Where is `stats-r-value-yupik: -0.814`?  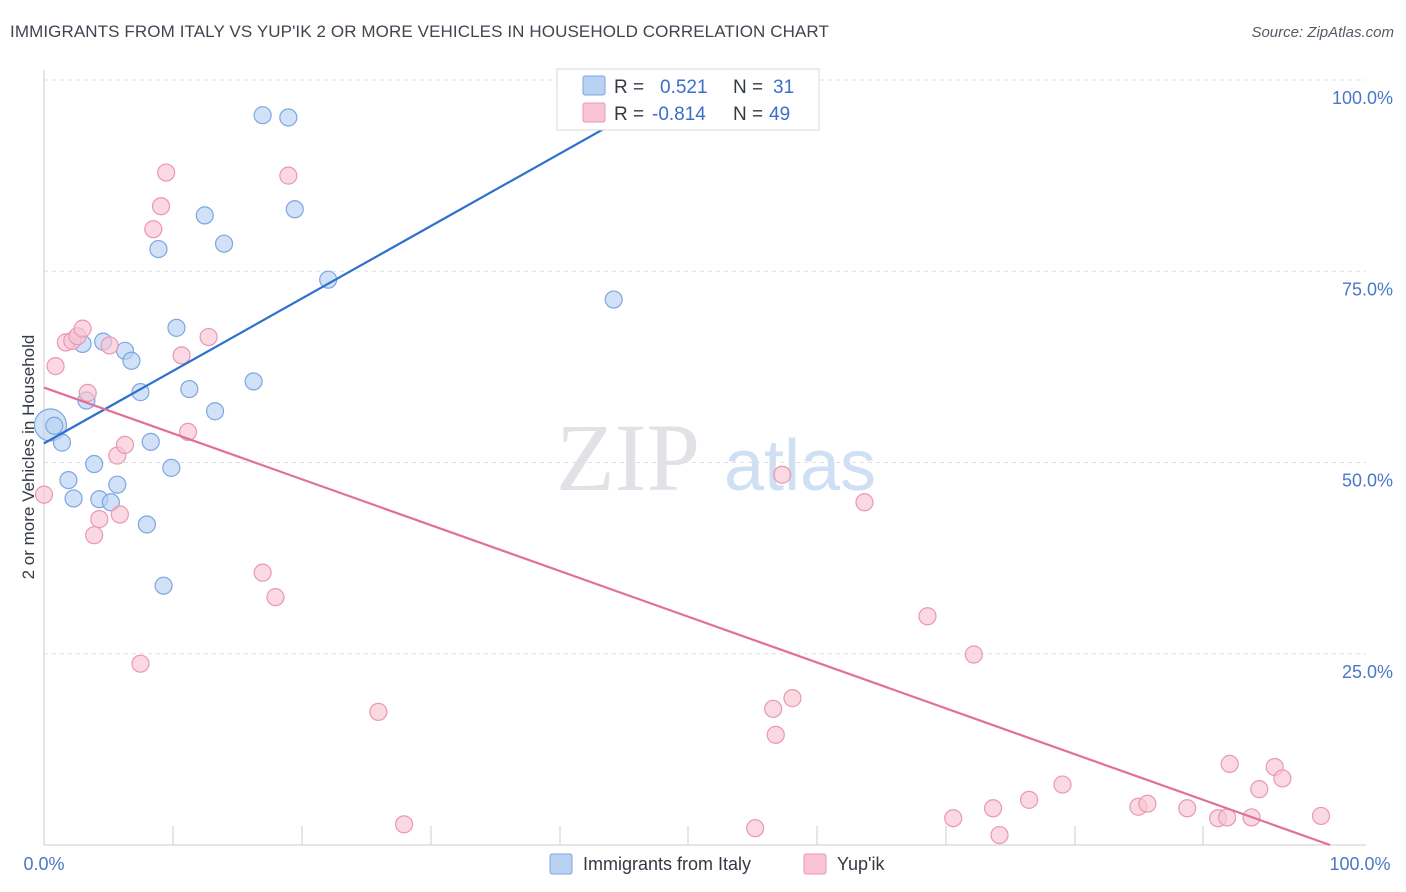 stats-r-value-yupik: -0.814 is located at coordinates (679, 114).